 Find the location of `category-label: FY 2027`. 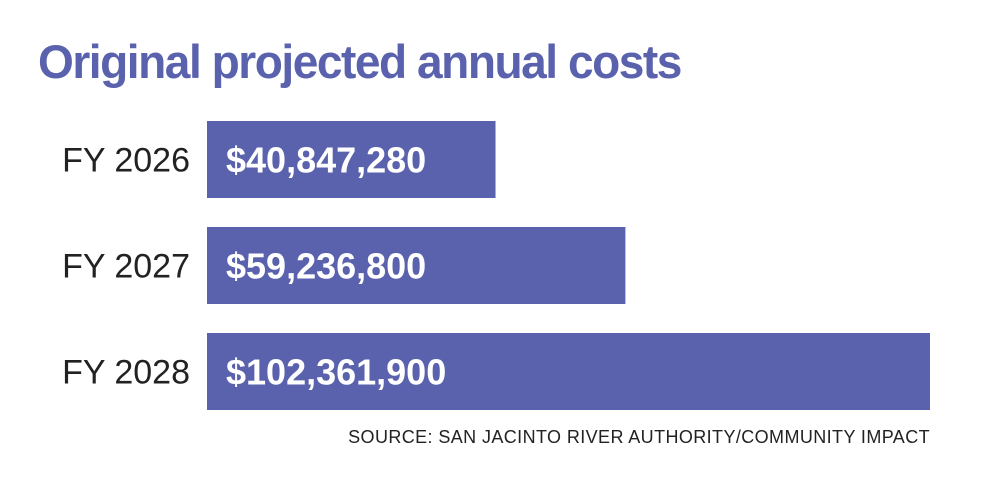

category-label: FY 2027 is located at coordinates (126, 267).